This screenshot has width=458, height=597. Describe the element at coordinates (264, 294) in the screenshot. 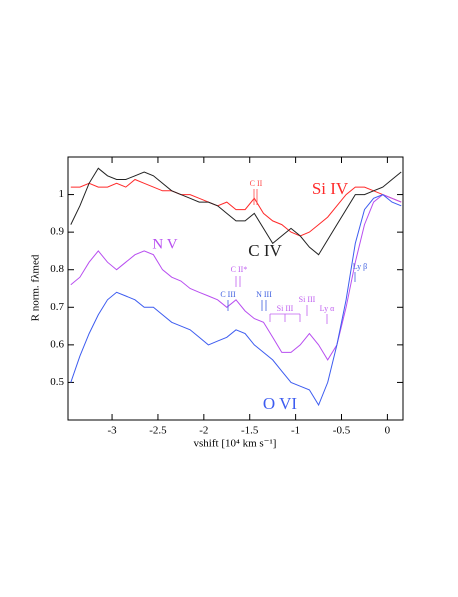

I see `ion-label: N III` at that location.